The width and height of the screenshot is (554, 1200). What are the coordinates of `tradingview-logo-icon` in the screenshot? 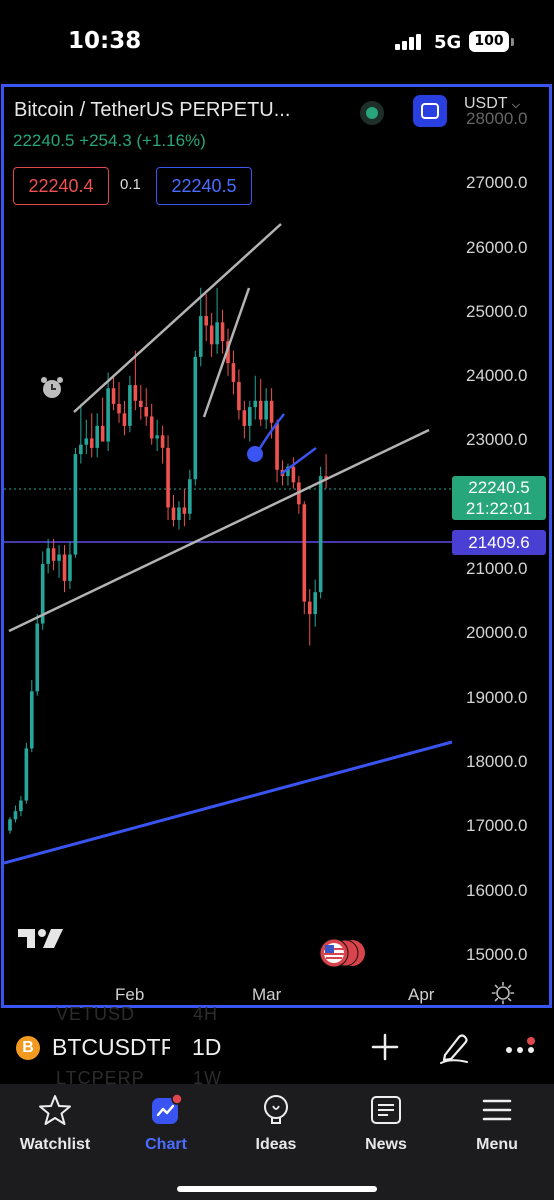 It's located at (40, 938).